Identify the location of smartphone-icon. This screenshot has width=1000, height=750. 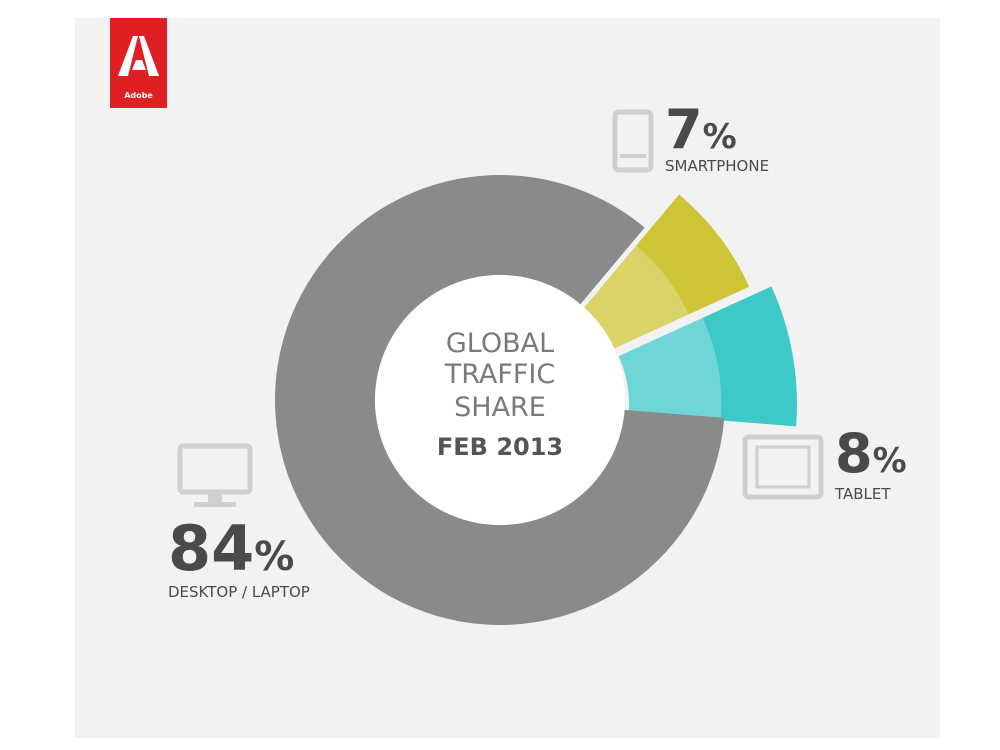
(633, 141).